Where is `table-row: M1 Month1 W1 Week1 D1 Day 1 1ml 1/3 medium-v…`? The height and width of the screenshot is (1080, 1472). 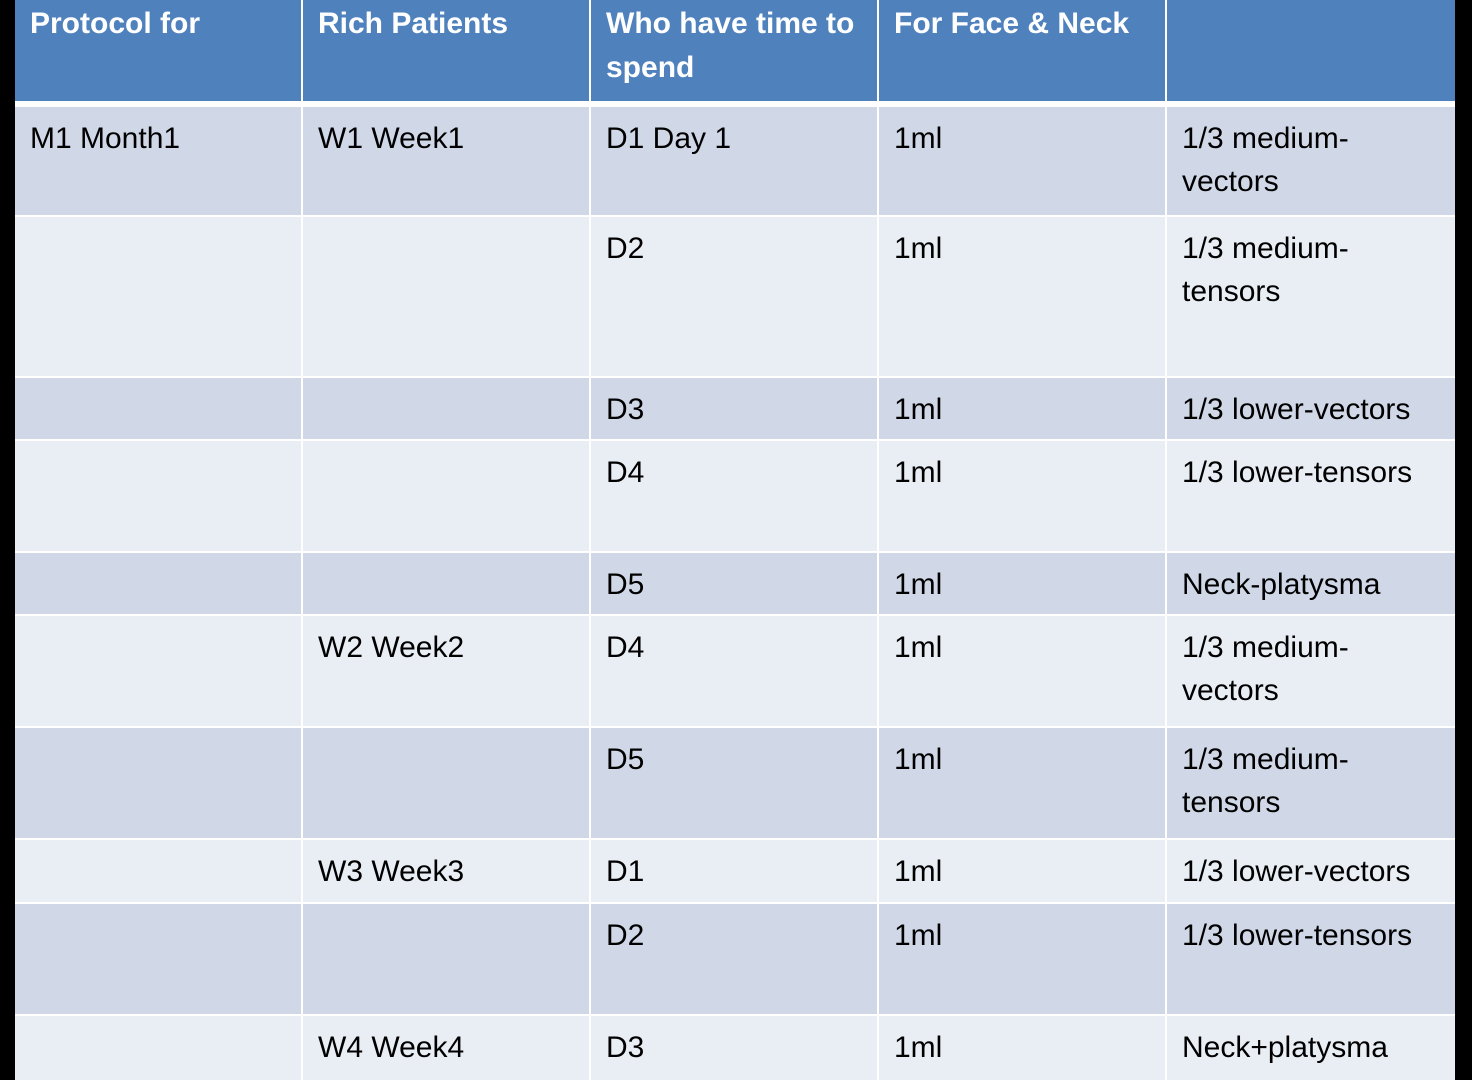 table-row: M1 Month1 W1 Week1 D1 Day 1 1ml 1/3 medium-v… is located at coordinates (735, 161).